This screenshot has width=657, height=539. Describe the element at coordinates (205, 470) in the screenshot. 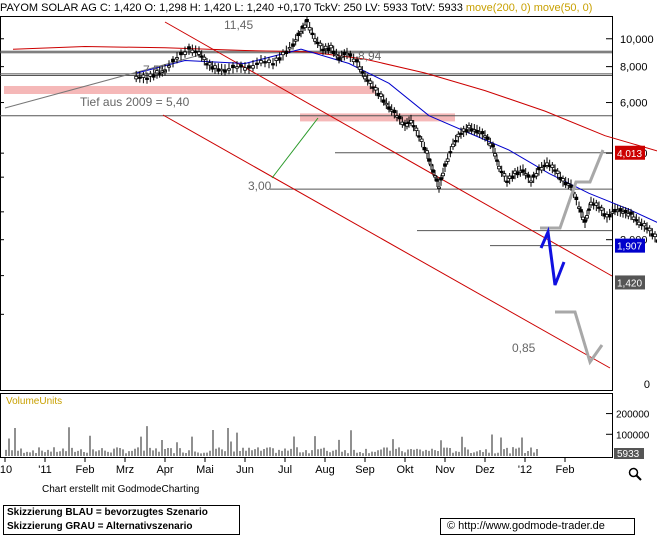

I see `x-tick-label: Mai` at that location.